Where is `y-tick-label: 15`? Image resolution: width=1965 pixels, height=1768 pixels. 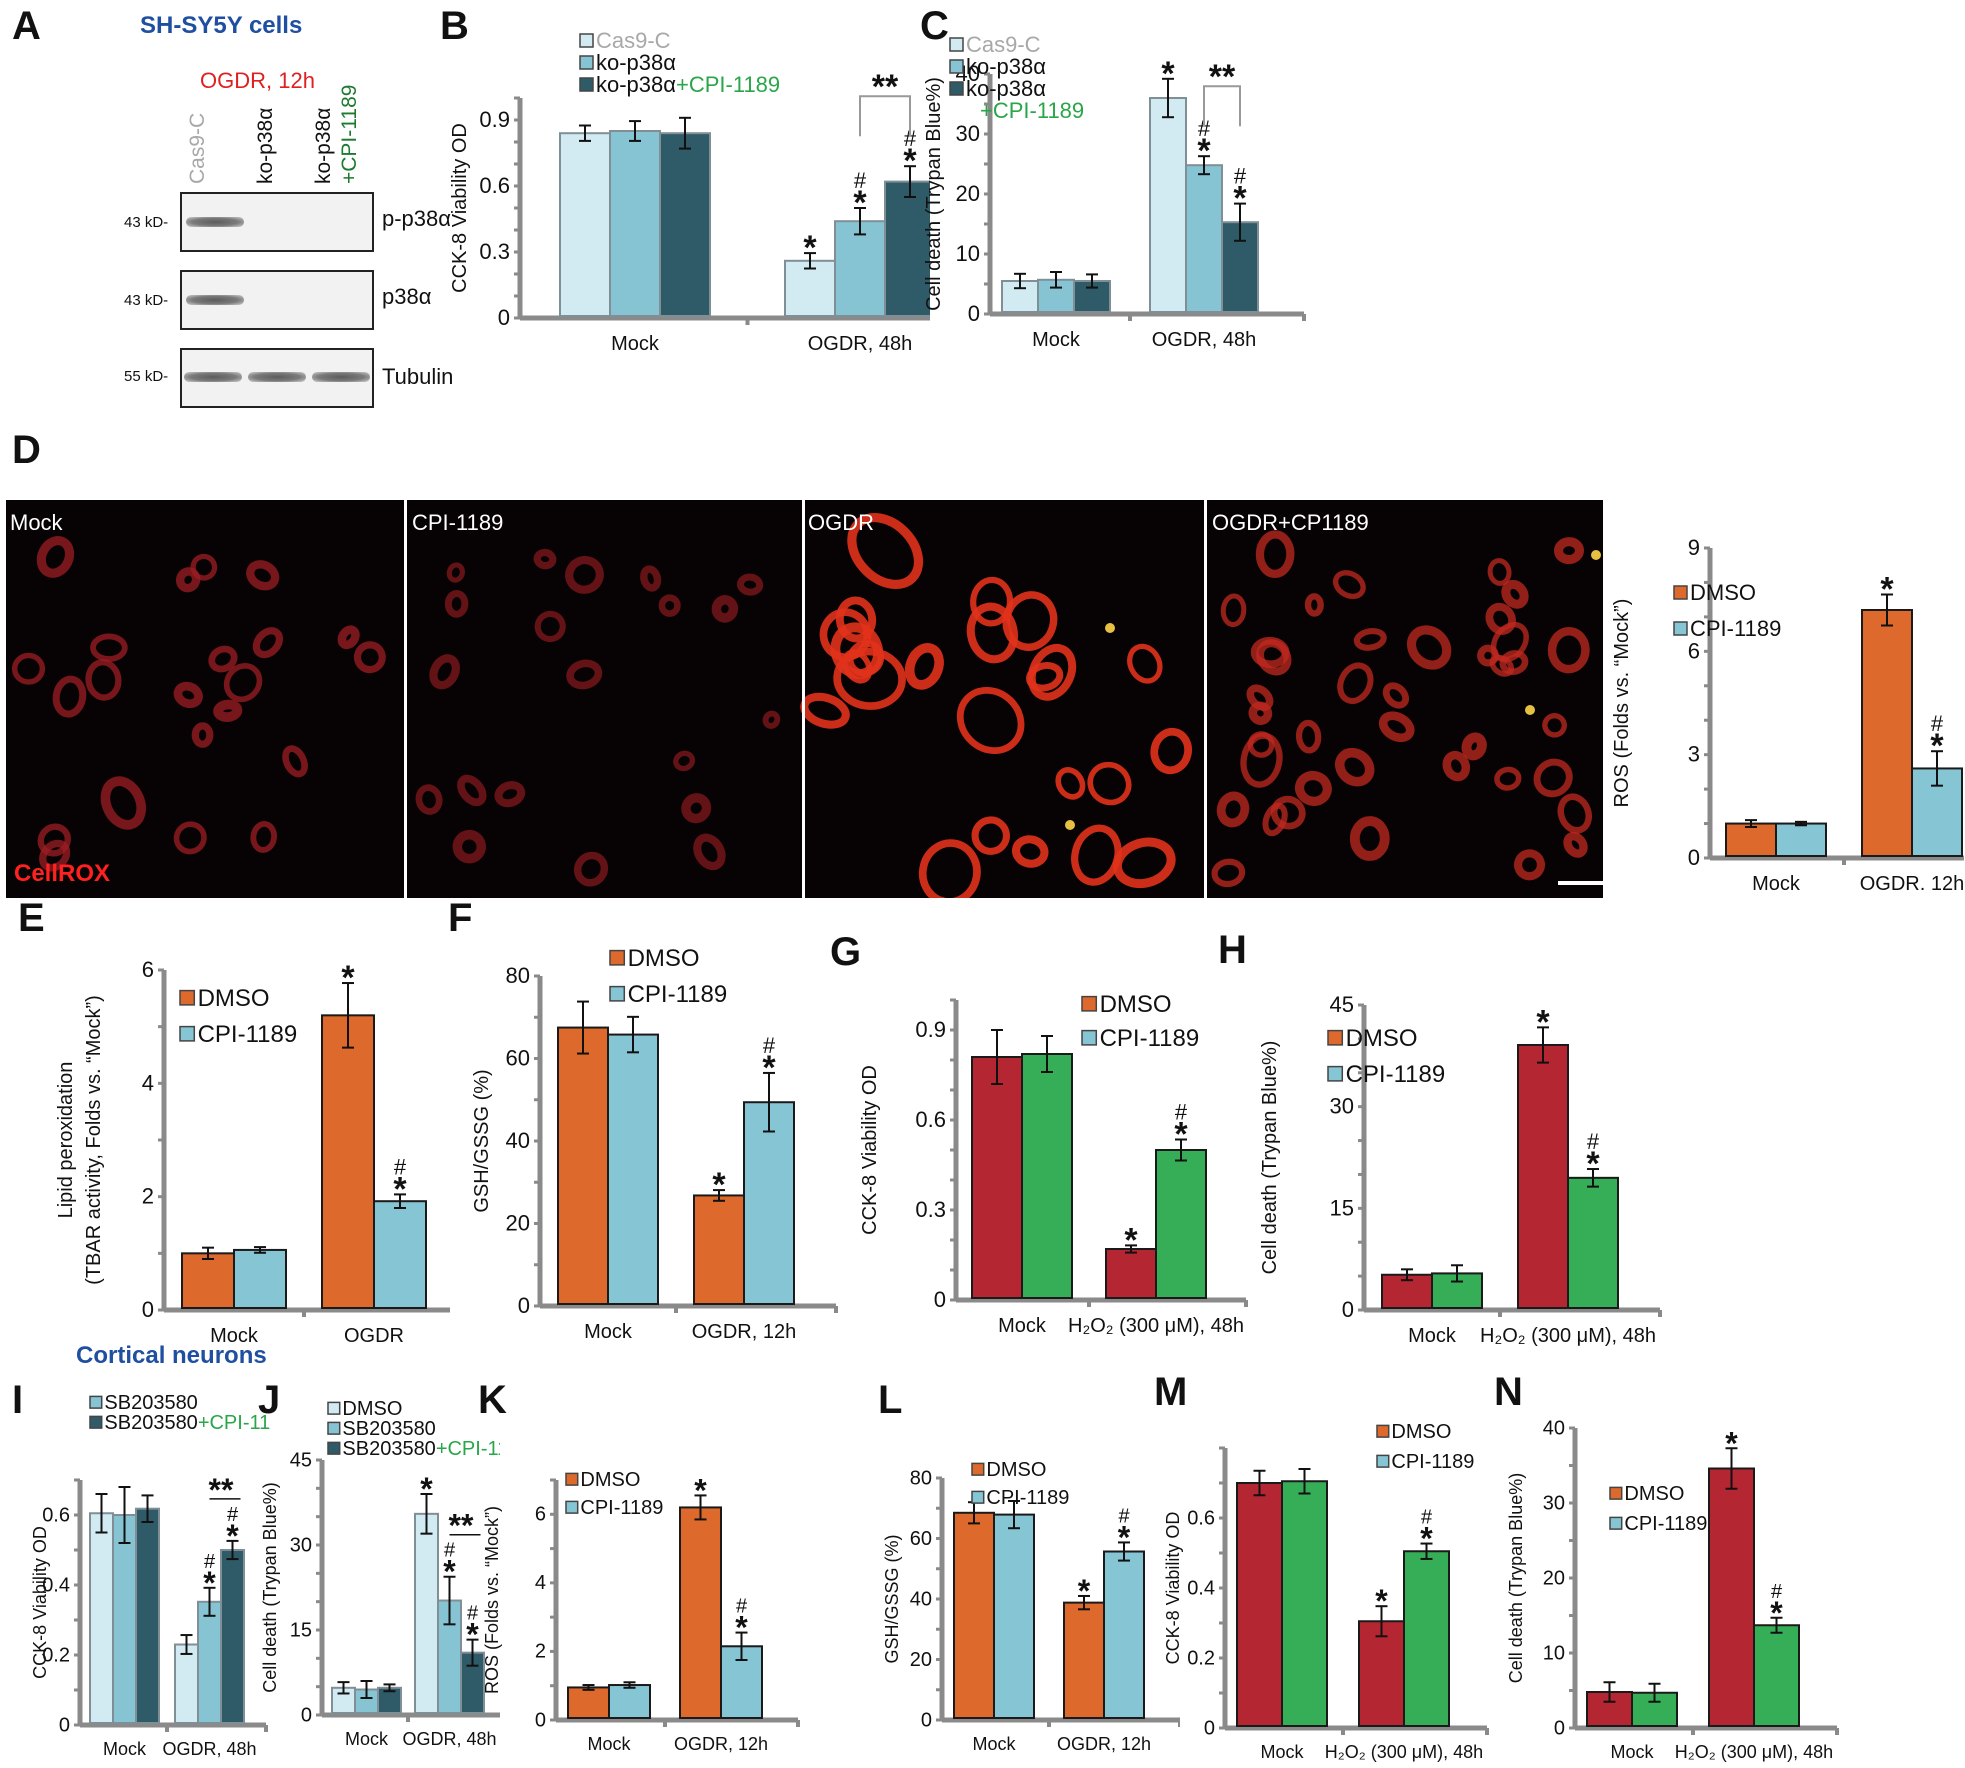 y-tick-label: 15 is located at coordinates (301, 1630).